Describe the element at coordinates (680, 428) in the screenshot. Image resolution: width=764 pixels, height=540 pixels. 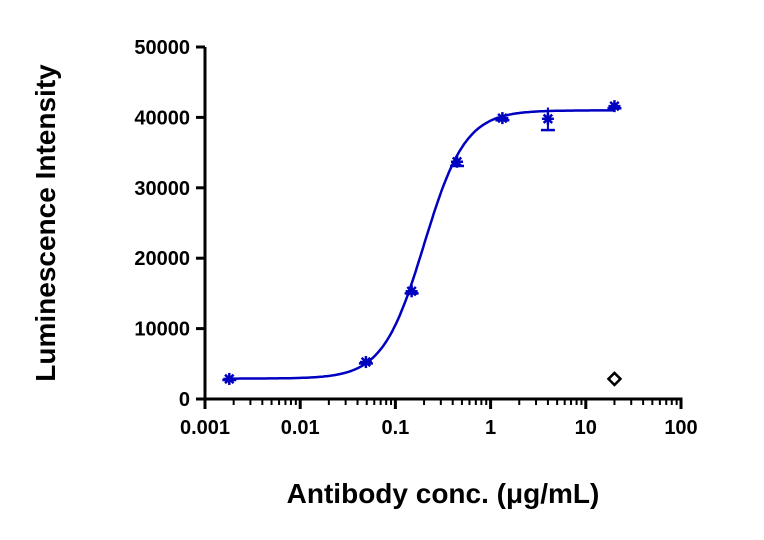
I see `x-tick-label: 100` at that location.